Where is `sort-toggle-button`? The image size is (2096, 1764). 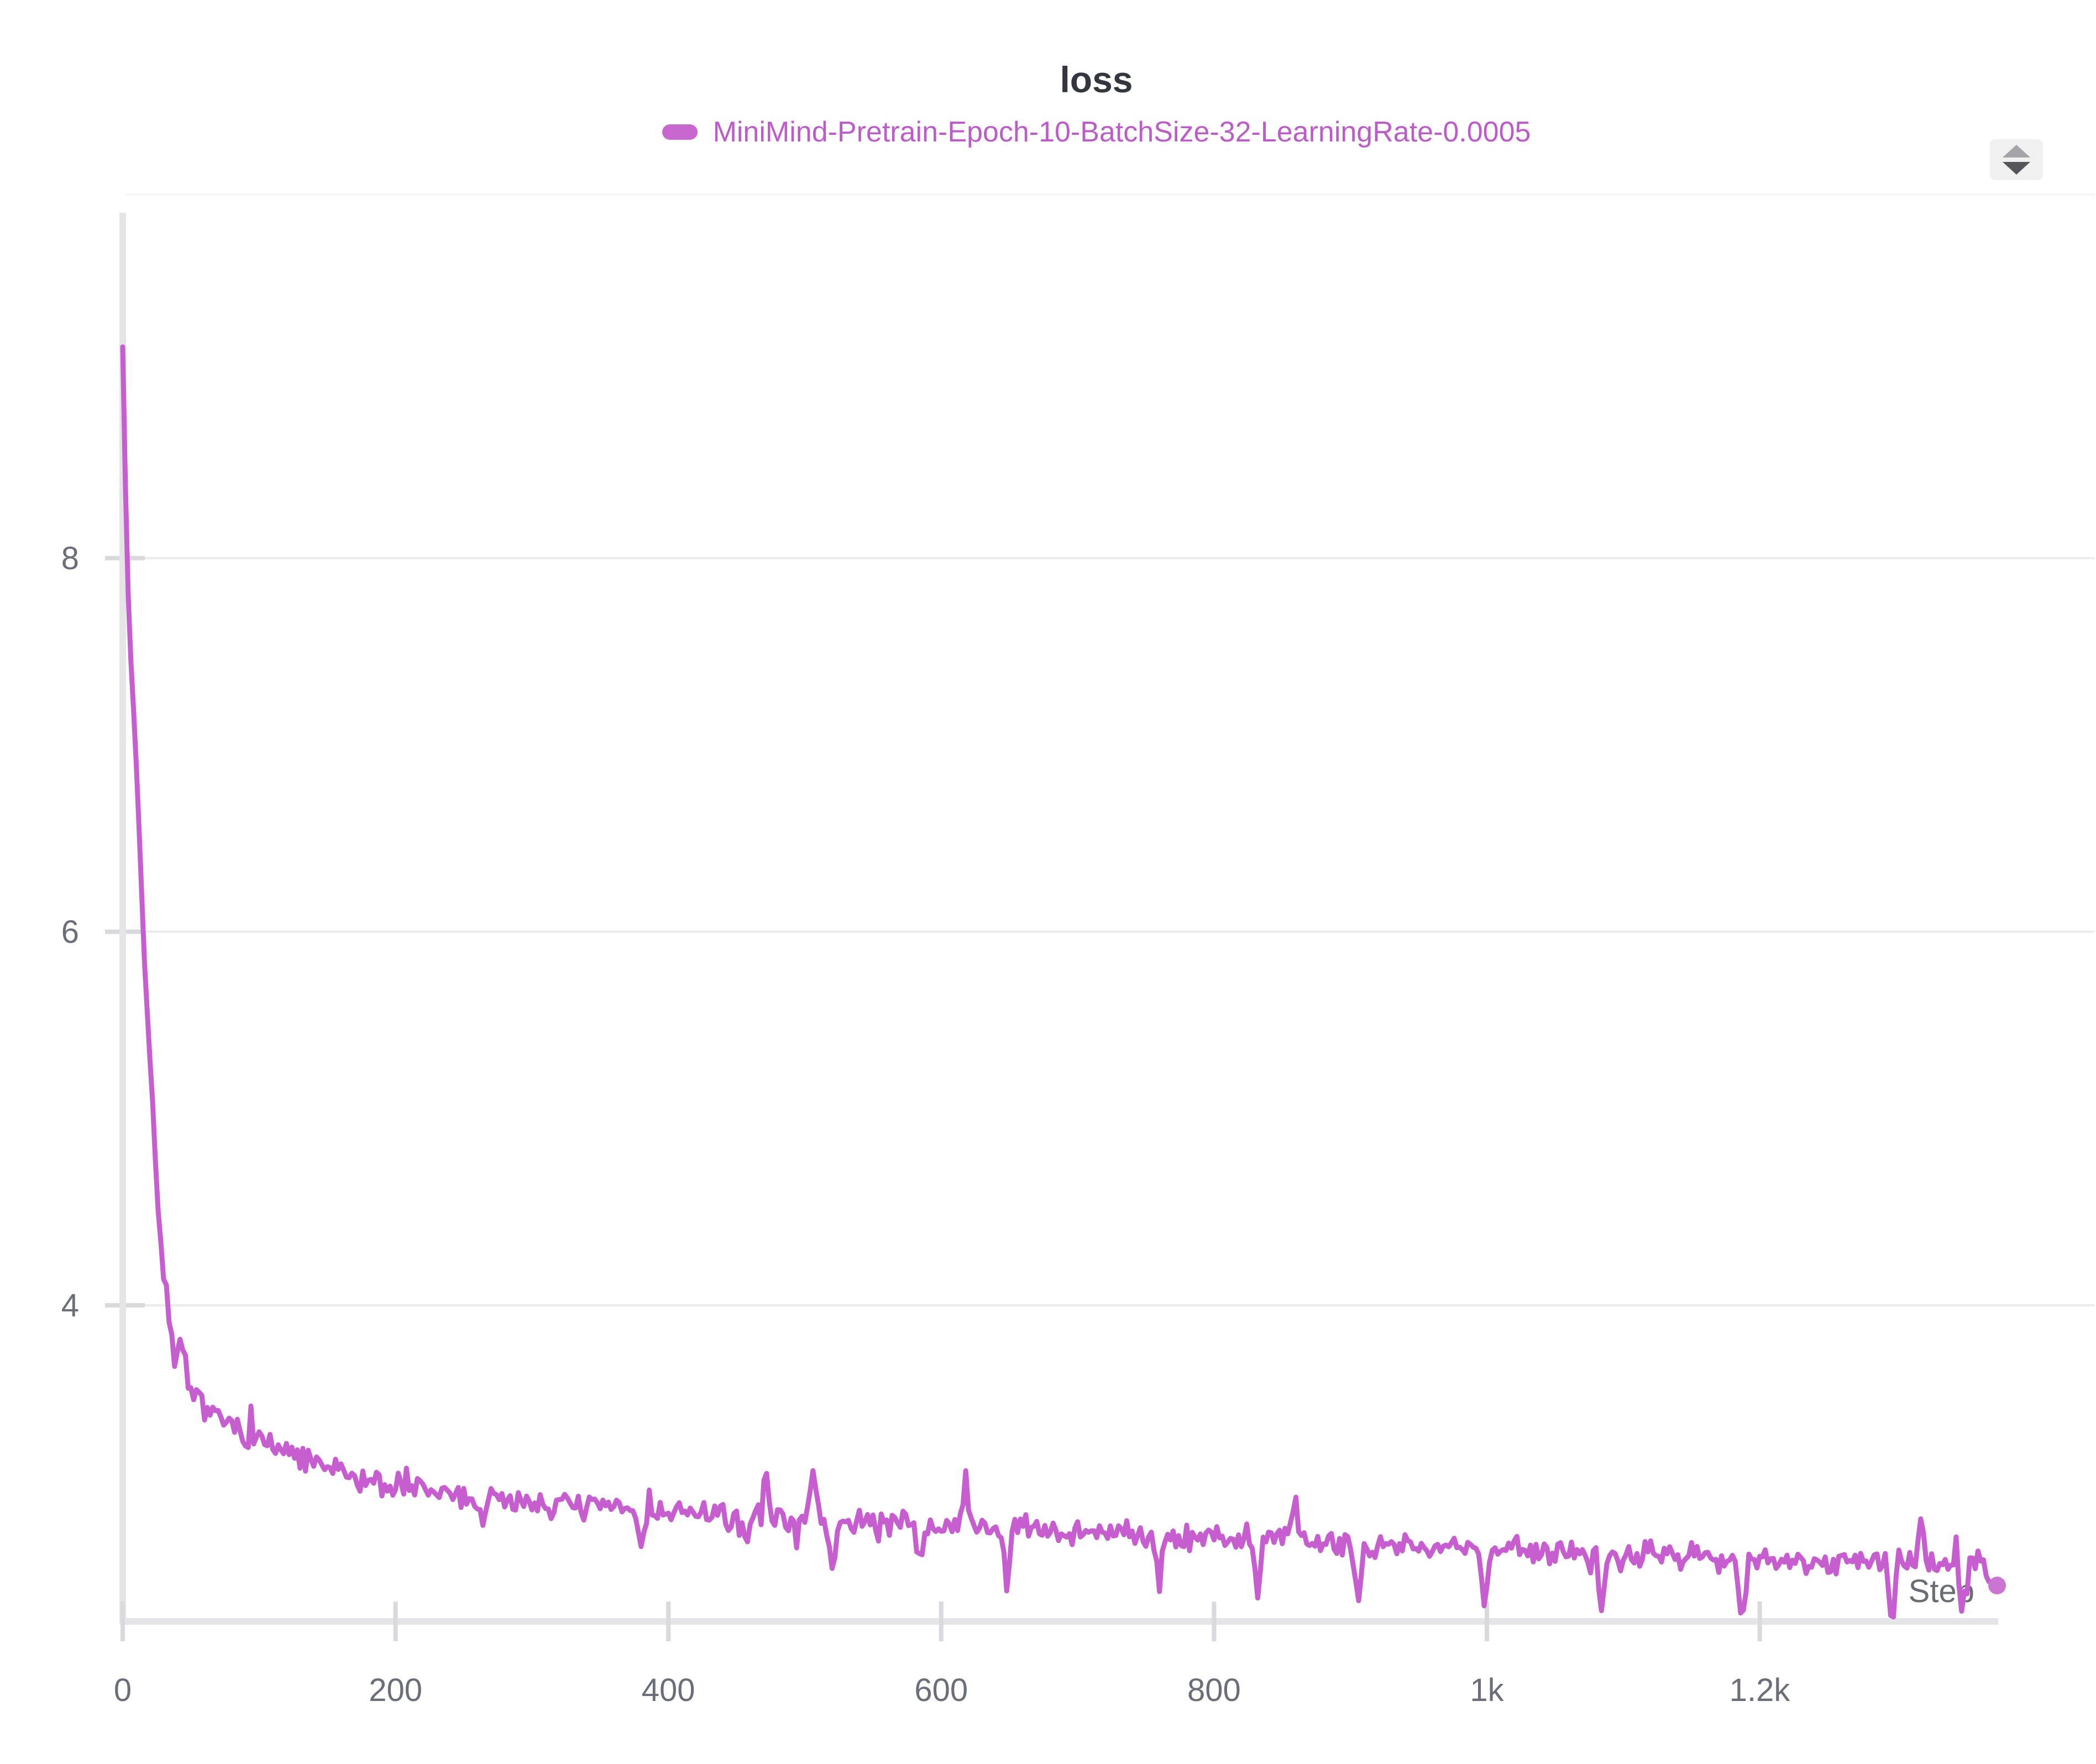 sort-toggle-button is located at coordinates (2017, 160).